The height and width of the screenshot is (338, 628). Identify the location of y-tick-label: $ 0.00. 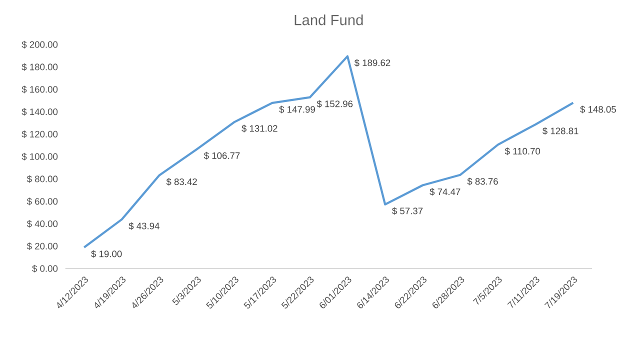
(45, 268).